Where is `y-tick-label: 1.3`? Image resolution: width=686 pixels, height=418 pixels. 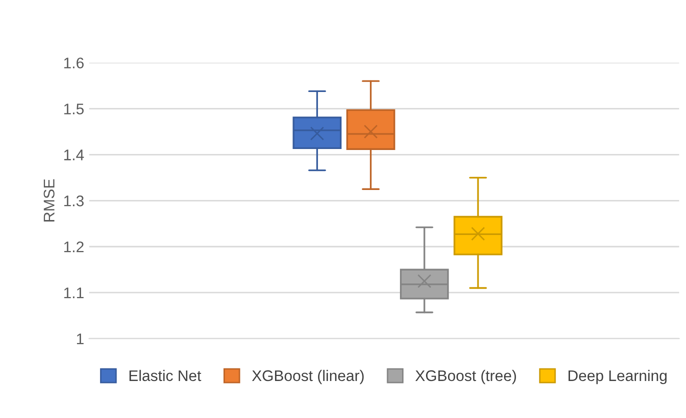 y-tick-label: 1.3 is located at coordinates (74, 201).